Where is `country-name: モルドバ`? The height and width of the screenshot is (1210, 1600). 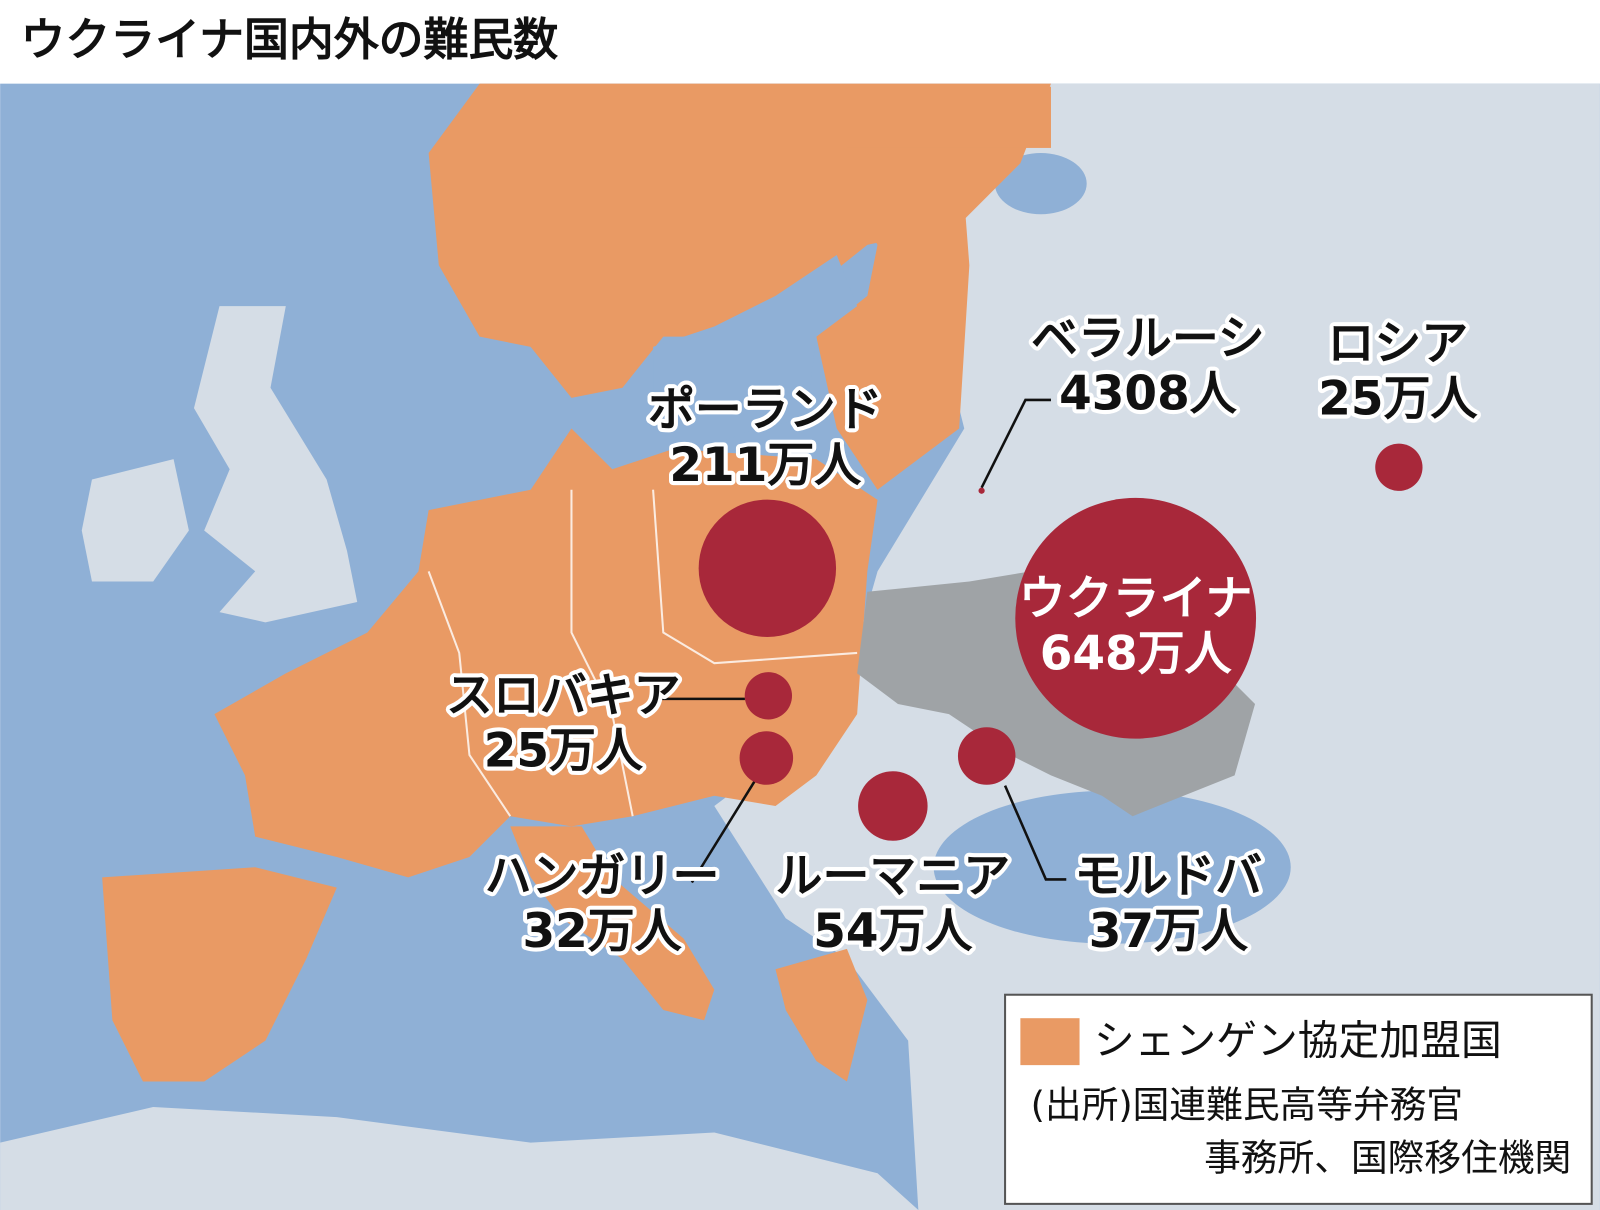
country-name: モルドバ is located at coordinates (1168, 876).